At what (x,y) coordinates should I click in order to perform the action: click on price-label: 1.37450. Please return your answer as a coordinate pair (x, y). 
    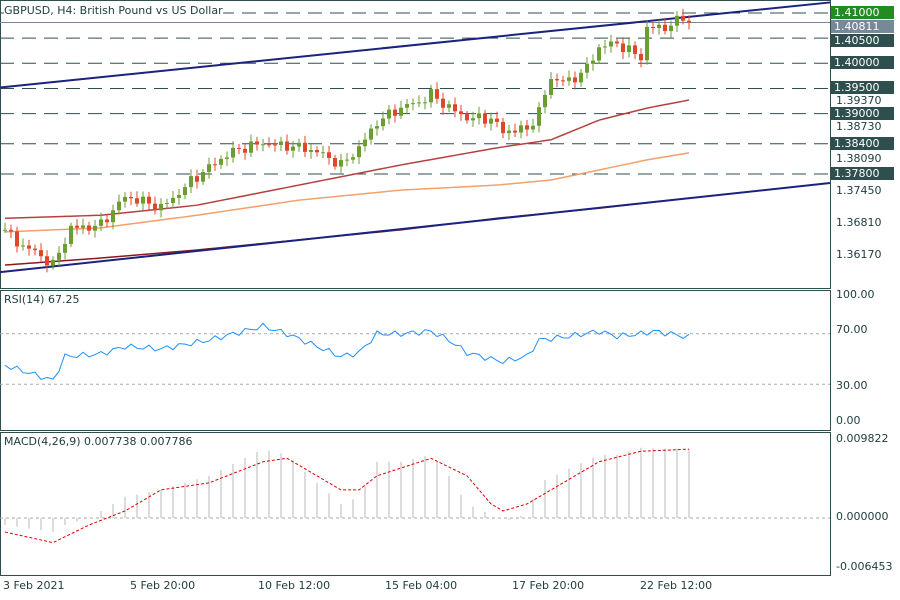
    Looking at the image, I should click on (859, 190).